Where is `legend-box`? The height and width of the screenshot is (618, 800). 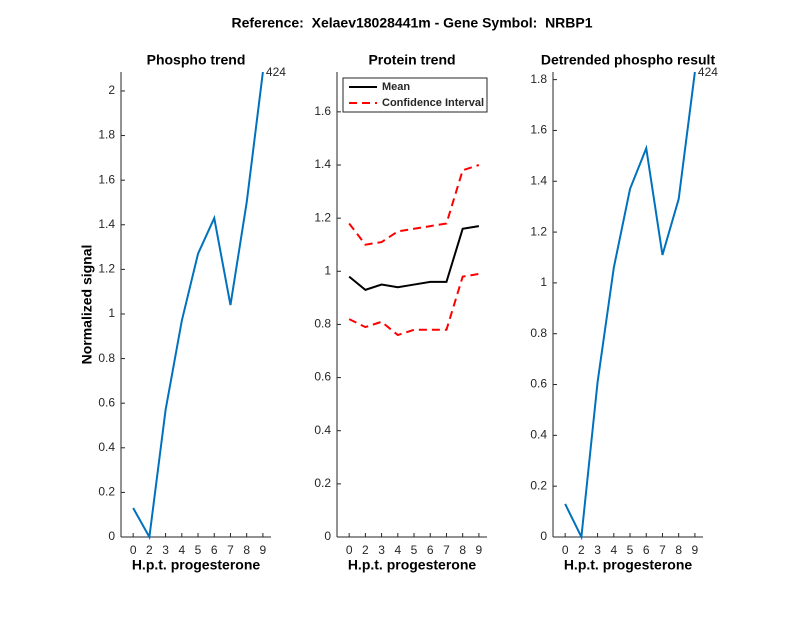
legend-box is located at coordinates (415, 95).